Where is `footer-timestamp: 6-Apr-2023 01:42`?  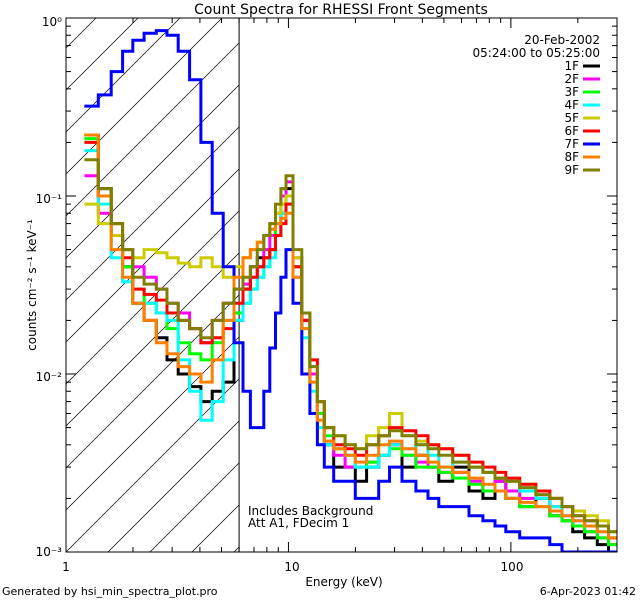
footer-timestamp: 6-Apr-2023 01:42 is located at coordinates (588, 591).